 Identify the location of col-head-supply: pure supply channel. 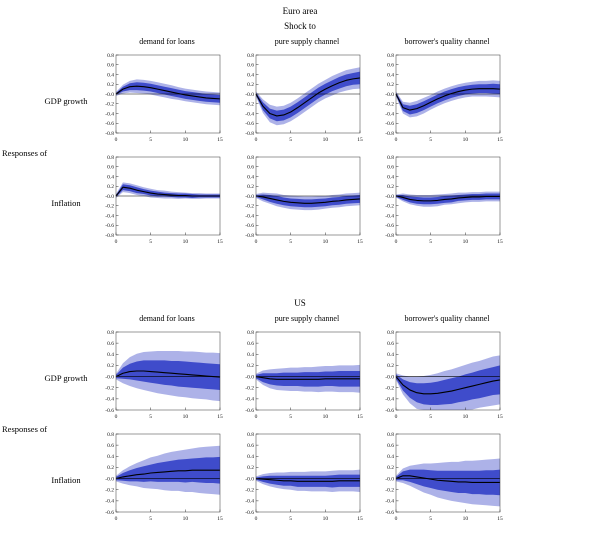
(307, 41).